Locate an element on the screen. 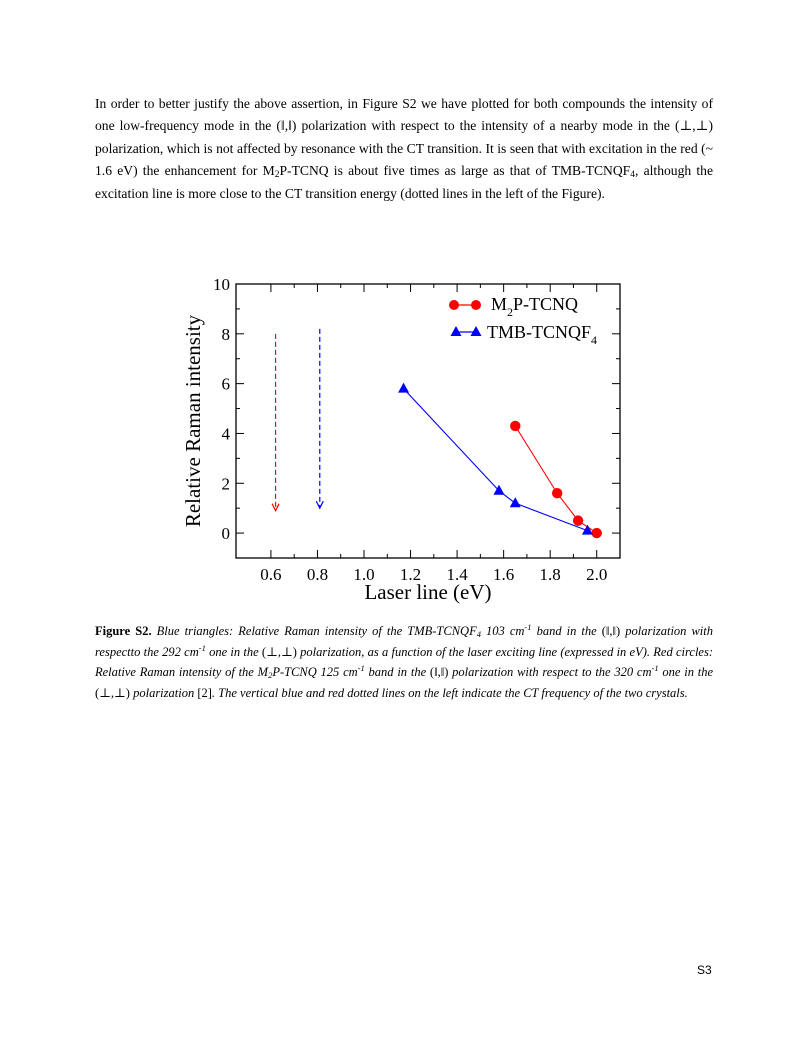 This screenshot has height=1045, width=808. legend-entry-tmb: TMB-TCNQF4 is located at coordinates (523, 334).